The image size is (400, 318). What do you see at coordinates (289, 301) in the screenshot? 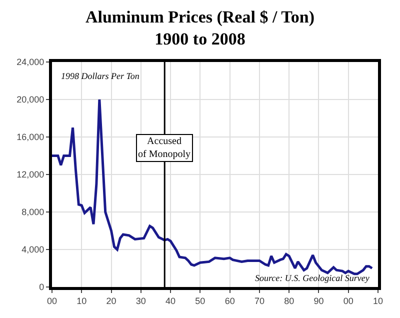
I see `x-tick-label: 80` at bounding box center [289, 301].